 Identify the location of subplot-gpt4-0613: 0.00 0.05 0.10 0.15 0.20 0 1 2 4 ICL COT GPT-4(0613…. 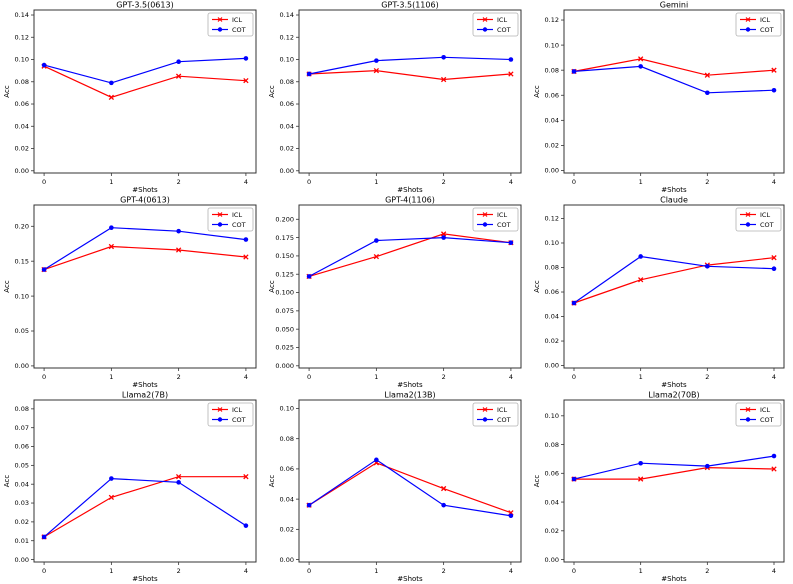
(132, 292).